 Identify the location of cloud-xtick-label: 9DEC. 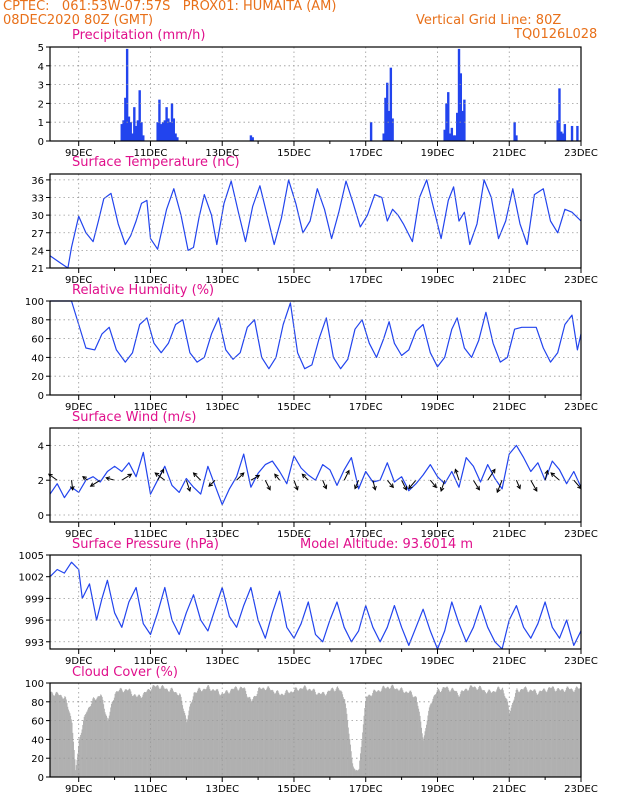
(78, 789).